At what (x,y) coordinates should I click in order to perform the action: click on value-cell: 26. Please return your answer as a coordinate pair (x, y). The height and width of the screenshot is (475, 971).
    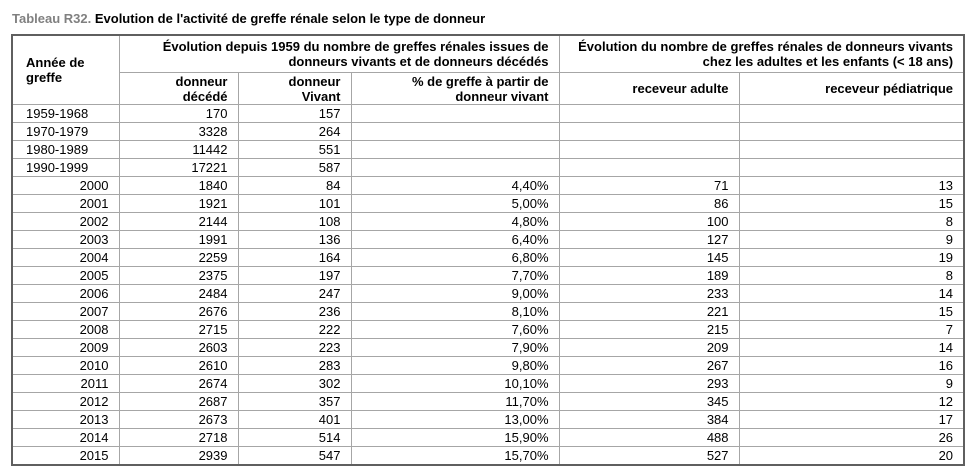
    Looking at the image, I should click on (851, 437).